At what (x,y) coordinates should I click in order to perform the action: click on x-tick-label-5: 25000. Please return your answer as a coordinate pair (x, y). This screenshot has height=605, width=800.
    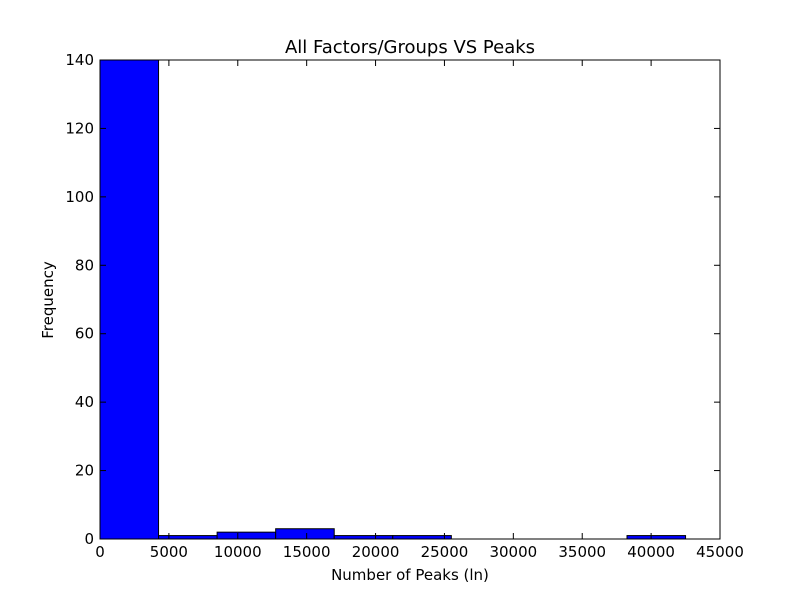
    Looking at the image, I should click on (445, 552).